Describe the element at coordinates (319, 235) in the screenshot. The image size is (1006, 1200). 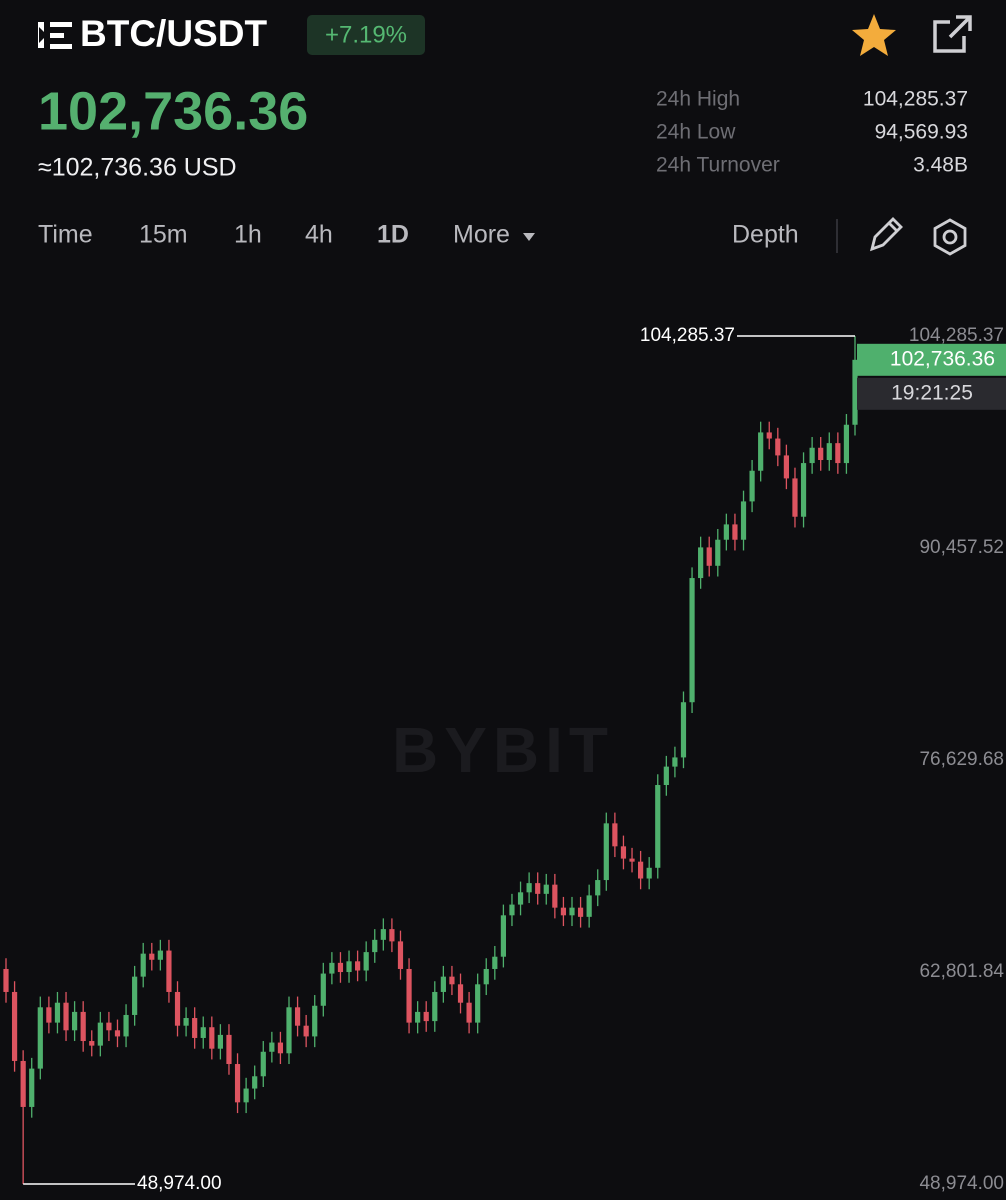
I see `timeframe-tab: 4h` at that location.